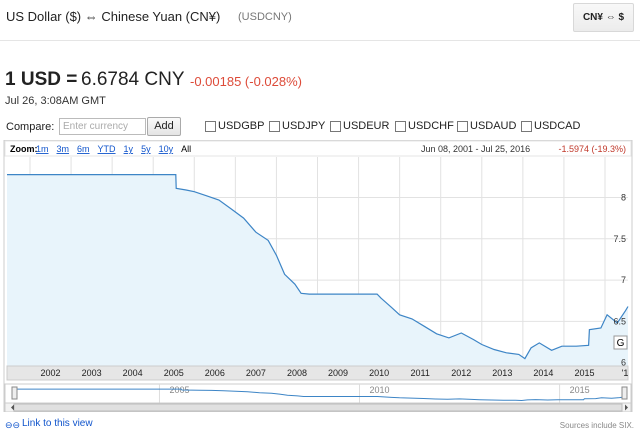 The image size is (640, 432). I want to click on zoom-option: 1m, so click(42, 149).